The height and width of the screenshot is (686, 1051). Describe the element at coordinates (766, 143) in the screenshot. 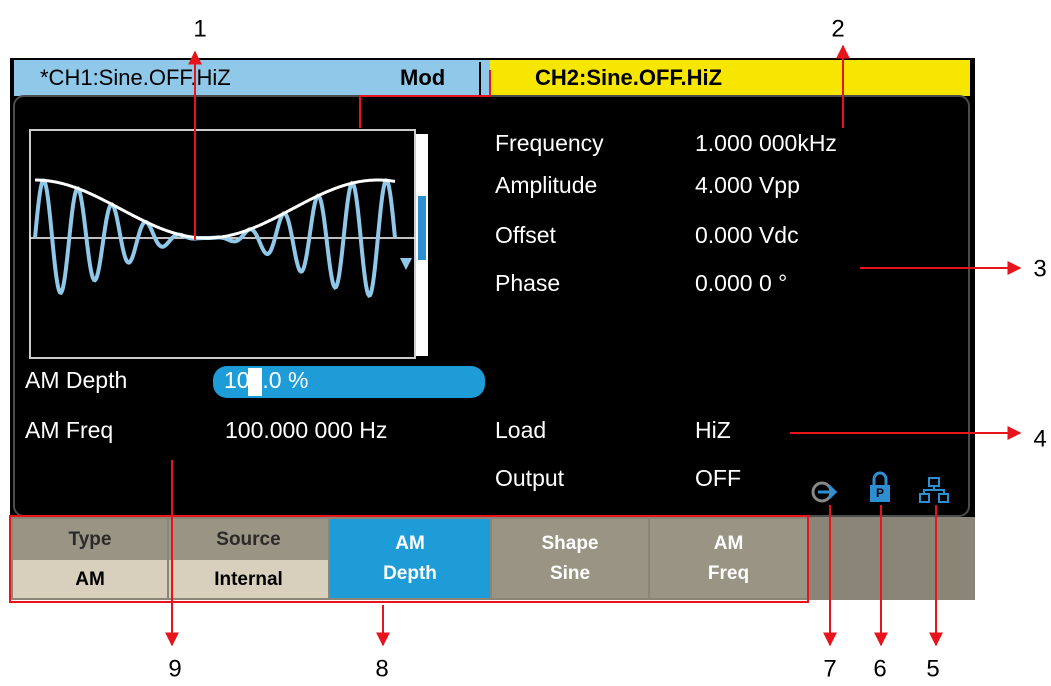

I see `param-value: 1.000 000kHz` at that location.